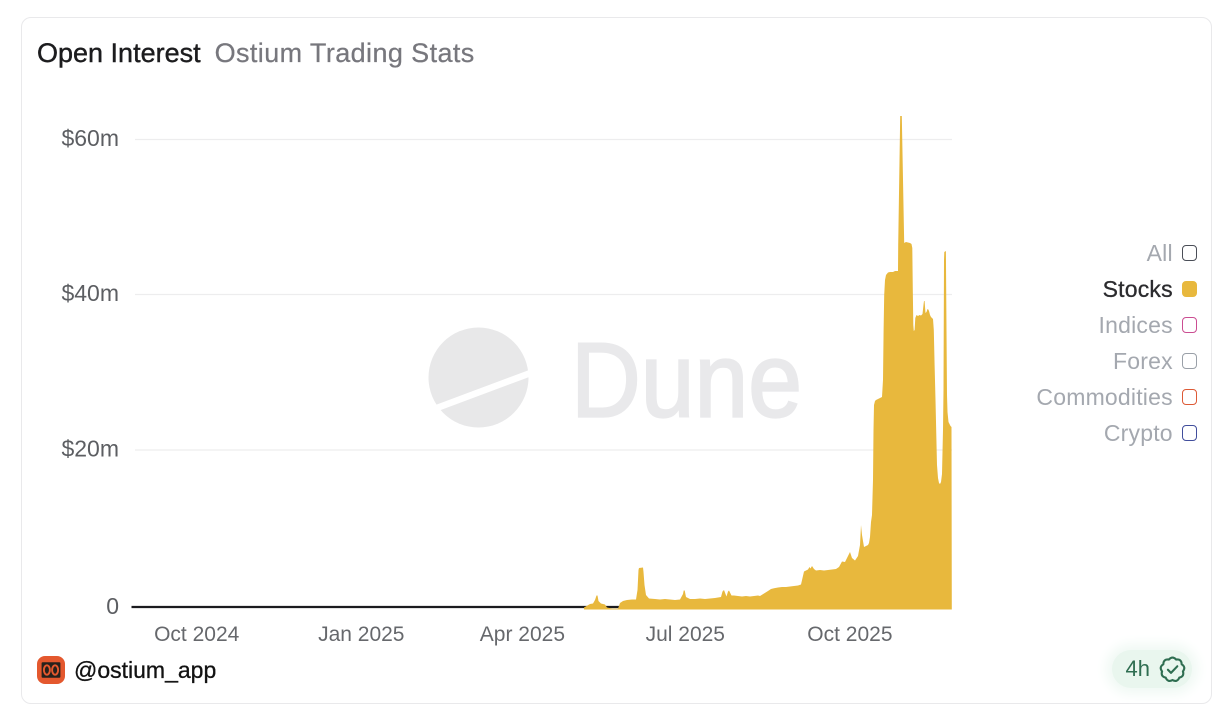 The image size is (1228, 714). Describe the element at coordinates (90, 449) in the screenshot. I see `svg-text: $20m` at that location.